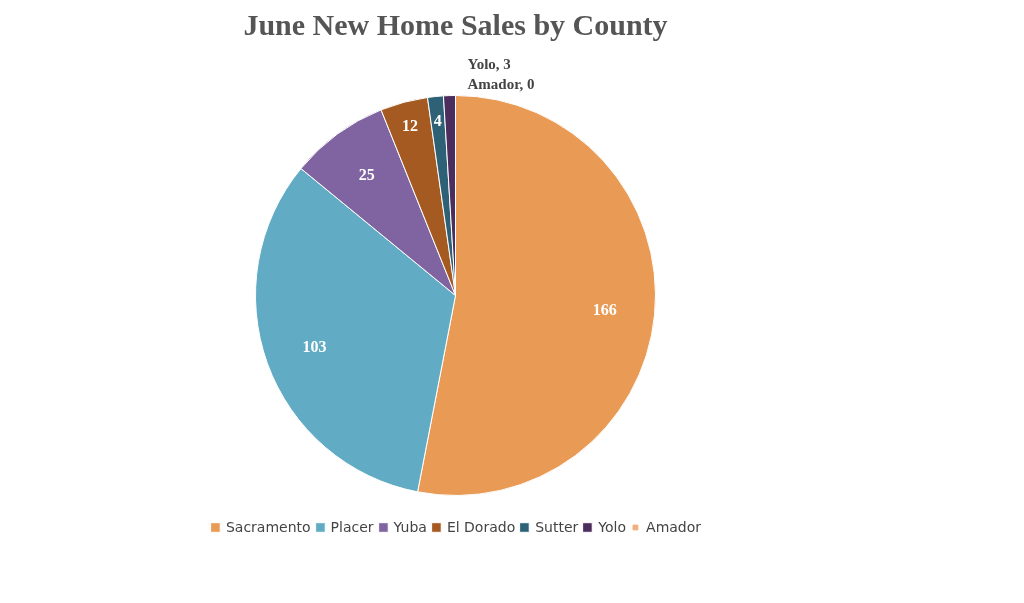  Describe the element at coordinates (557, 527) in the screenshot. I see `legend-label: Sutter` at that location.